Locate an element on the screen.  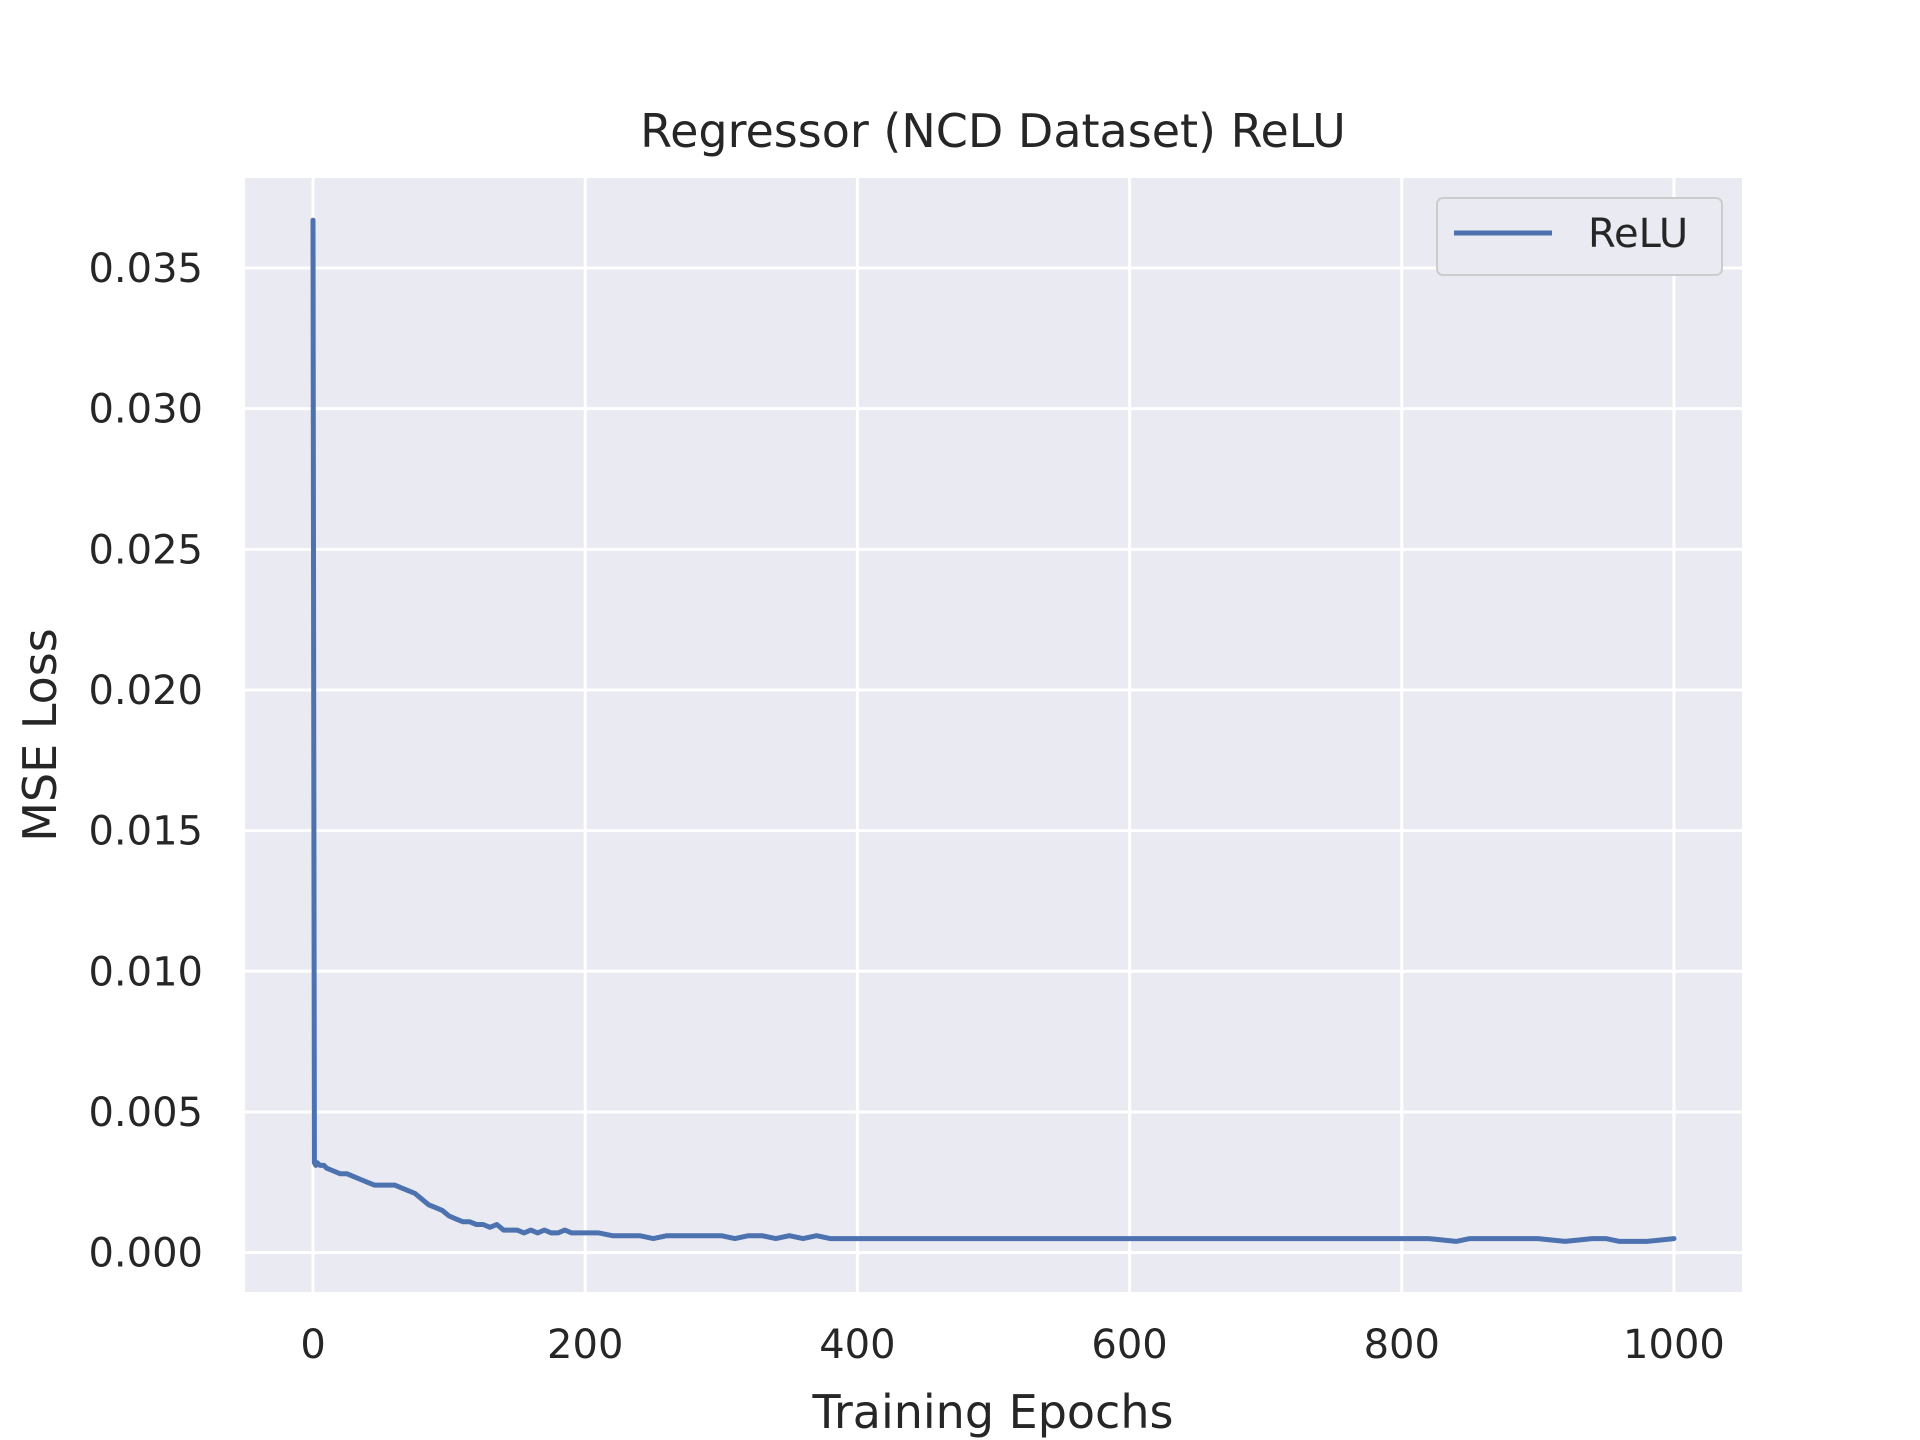
x-tick-label: 600 is located at coordinates (1129, 1345).